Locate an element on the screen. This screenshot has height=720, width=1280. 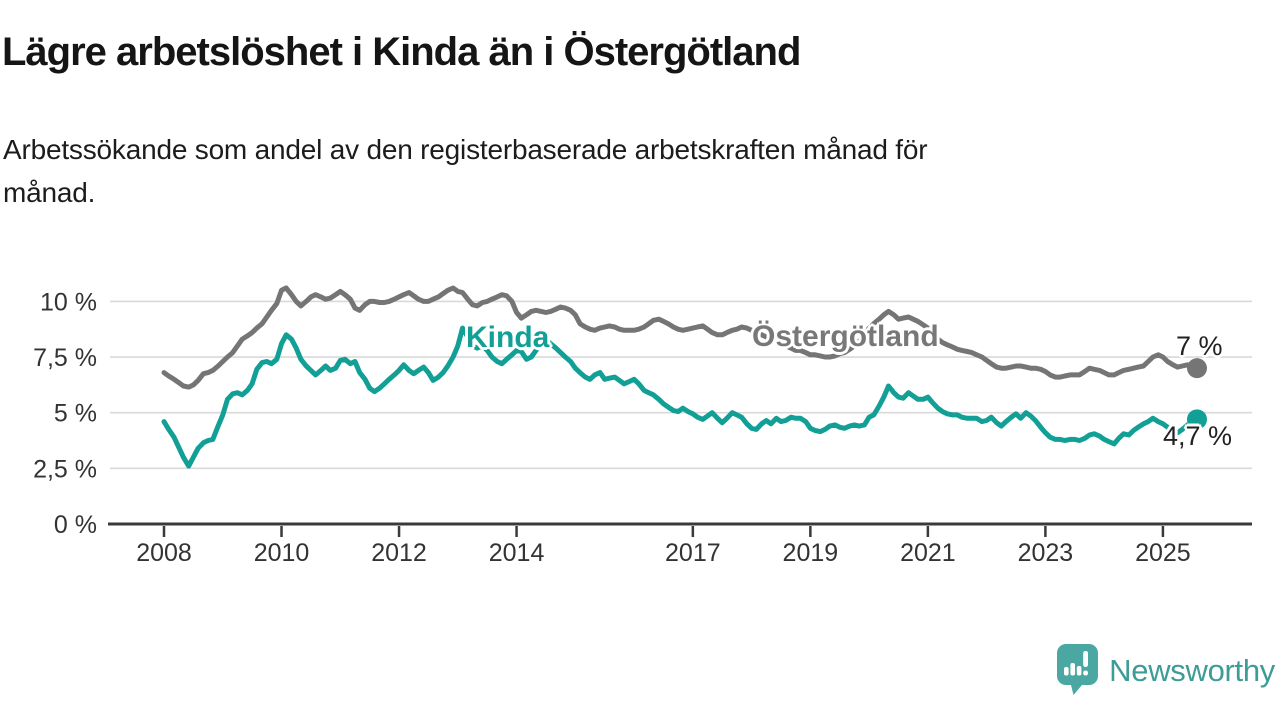
series-end-dot-stergtland is located at coordinates (1197, 368).